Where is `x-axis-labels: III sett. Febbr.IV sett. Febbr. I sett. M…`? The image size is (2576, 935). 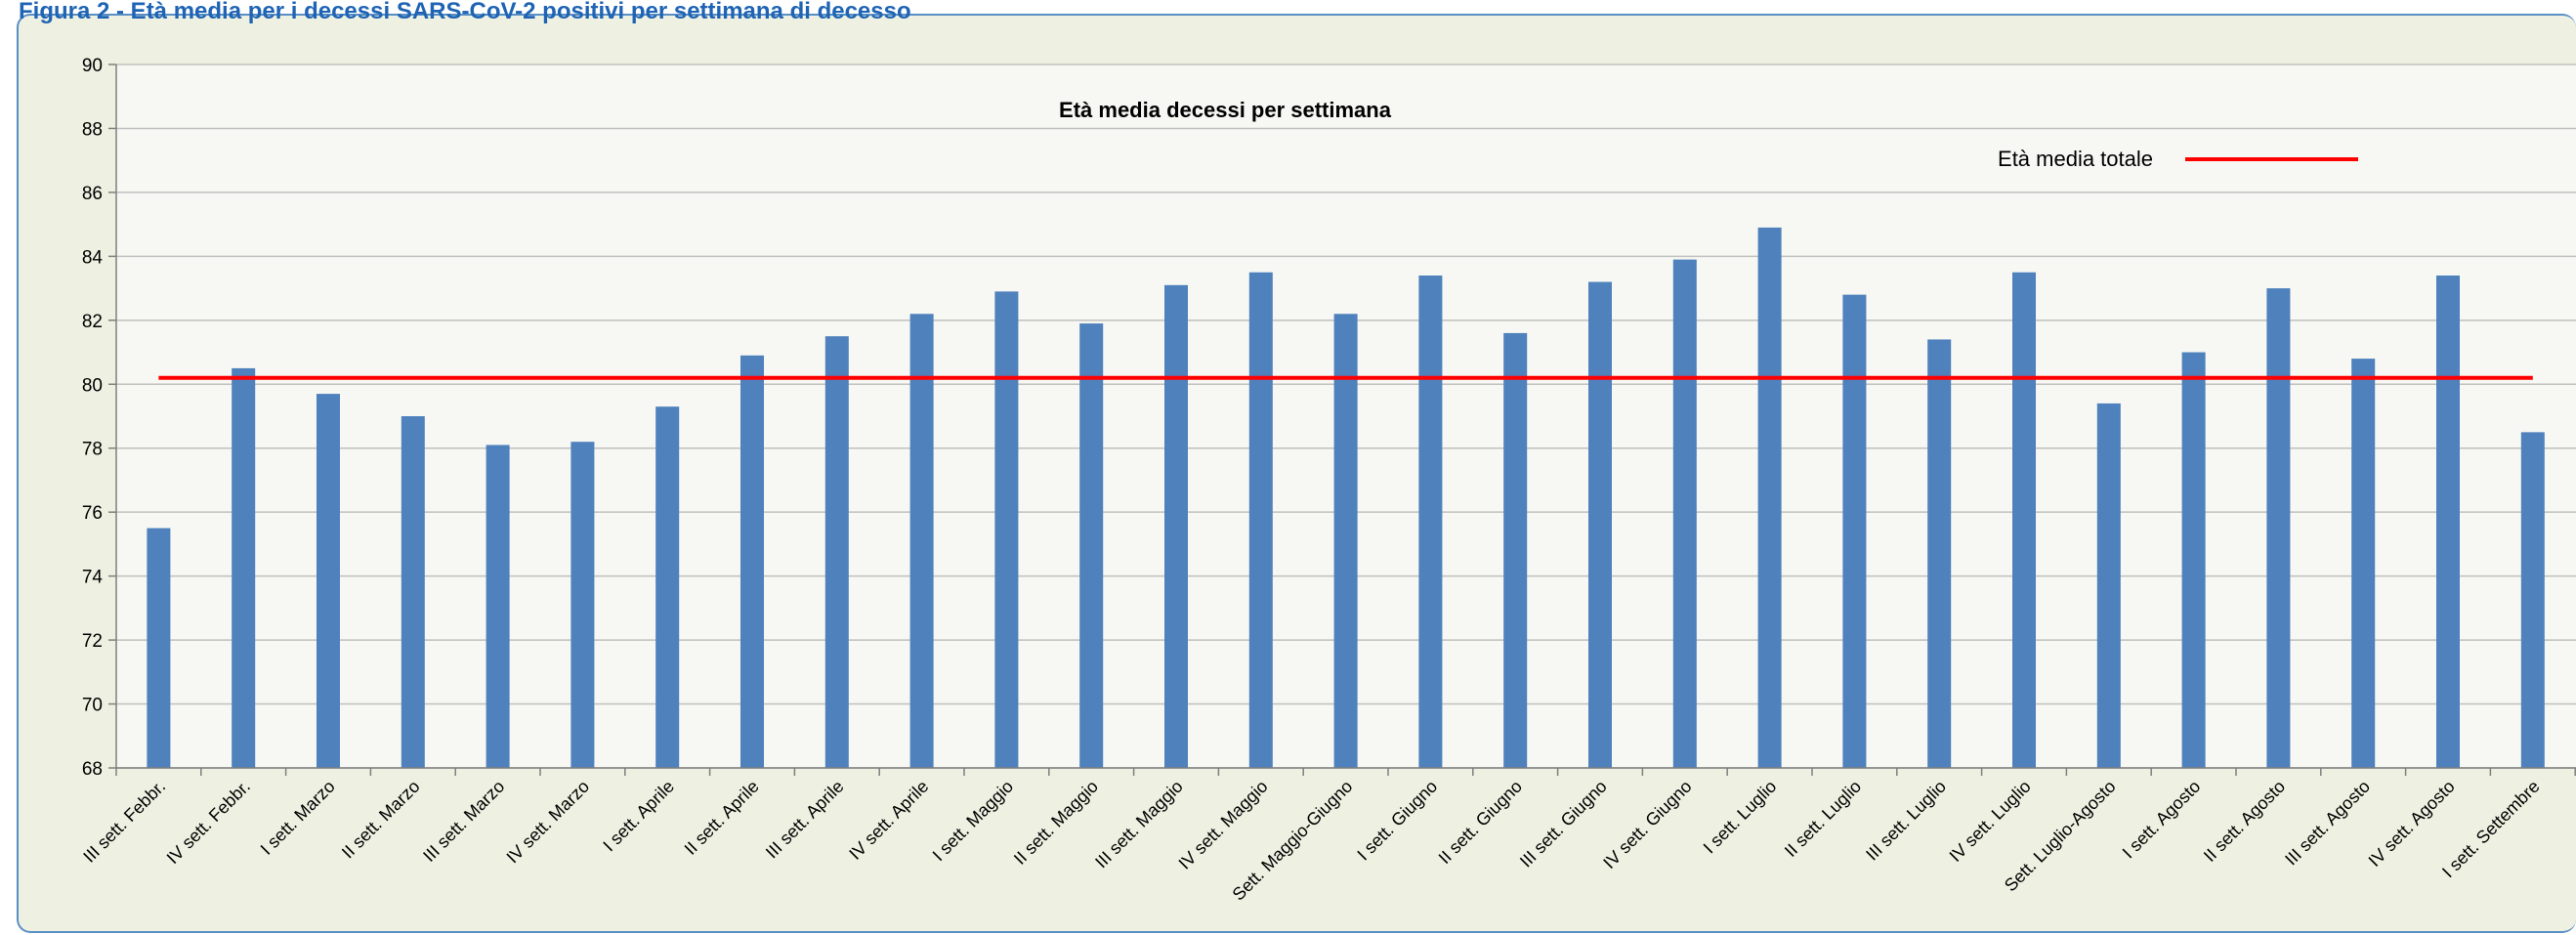
x-axis-labels: III sett. Febbr.IV sett. Febbr. I sett. M… is located at coordinates (1311, 841).